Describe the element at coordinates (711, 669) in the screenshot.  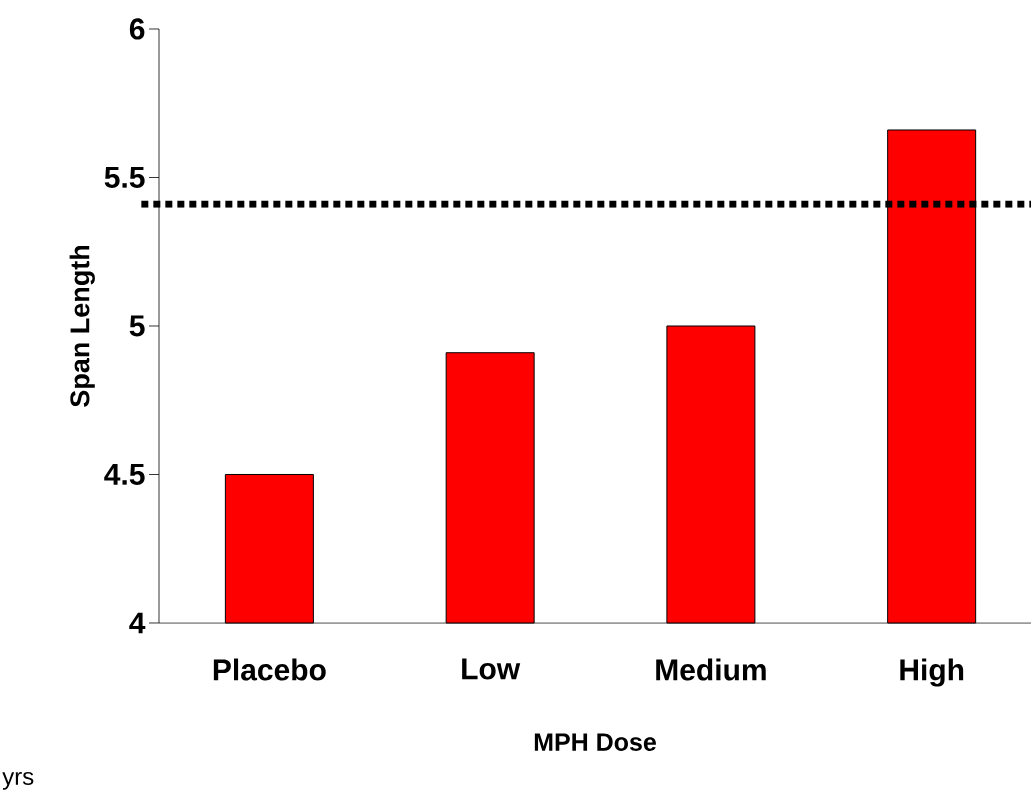
I see `x-tick-label: Medium` at that location.